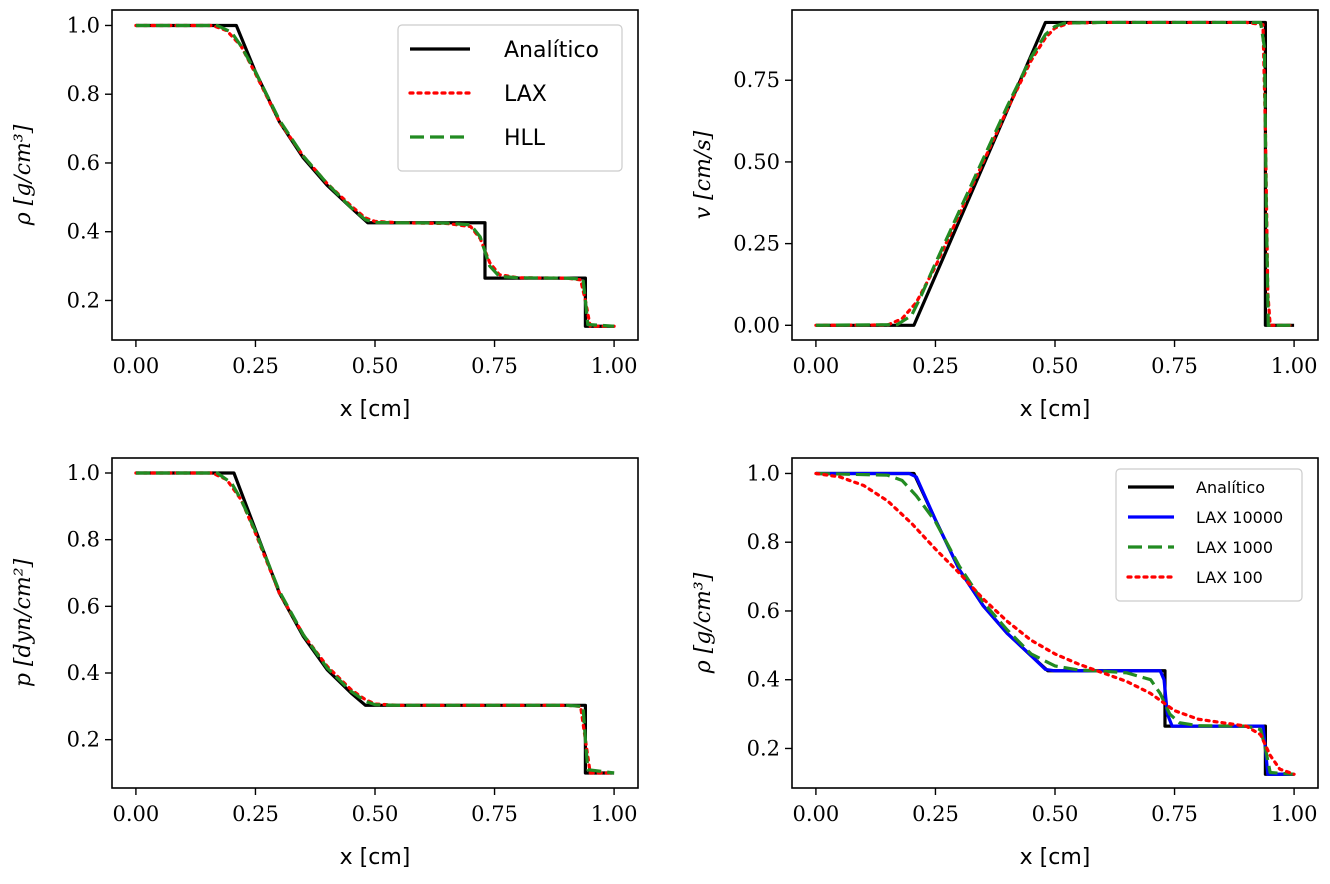 Image resolution: width=1330 pixels, height=884 pixels. Describe the element at coordinates (756, 244) in the screenshot. I see `y-tick-label: 0.25` at that location.